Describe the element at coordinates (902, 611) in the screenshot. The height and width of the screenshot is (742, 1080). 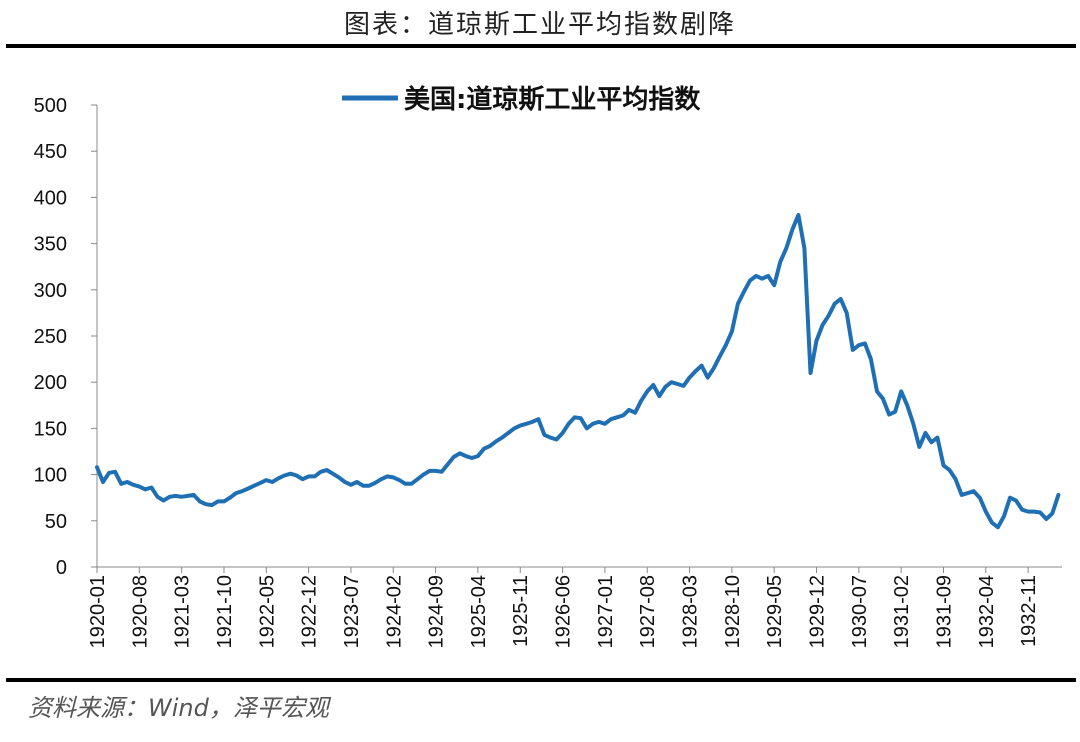
I see `x-tick-label: 1931-02` at that location.